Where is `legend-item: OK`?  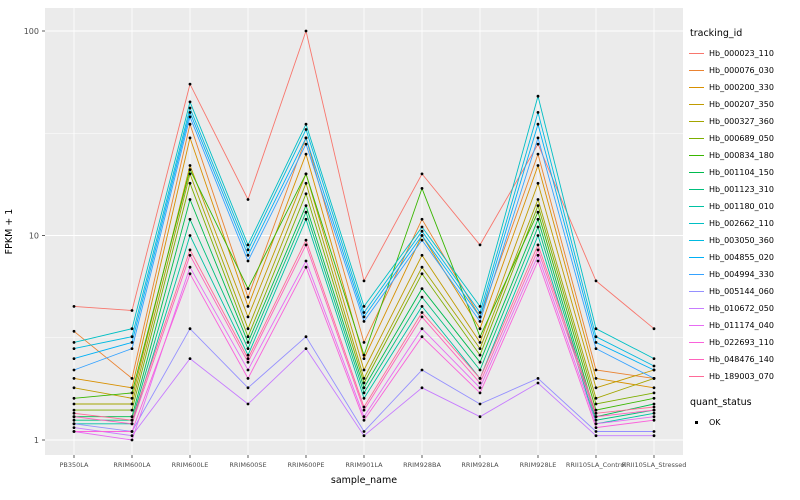
legend-item: OK is located at coordinates (744, 422).